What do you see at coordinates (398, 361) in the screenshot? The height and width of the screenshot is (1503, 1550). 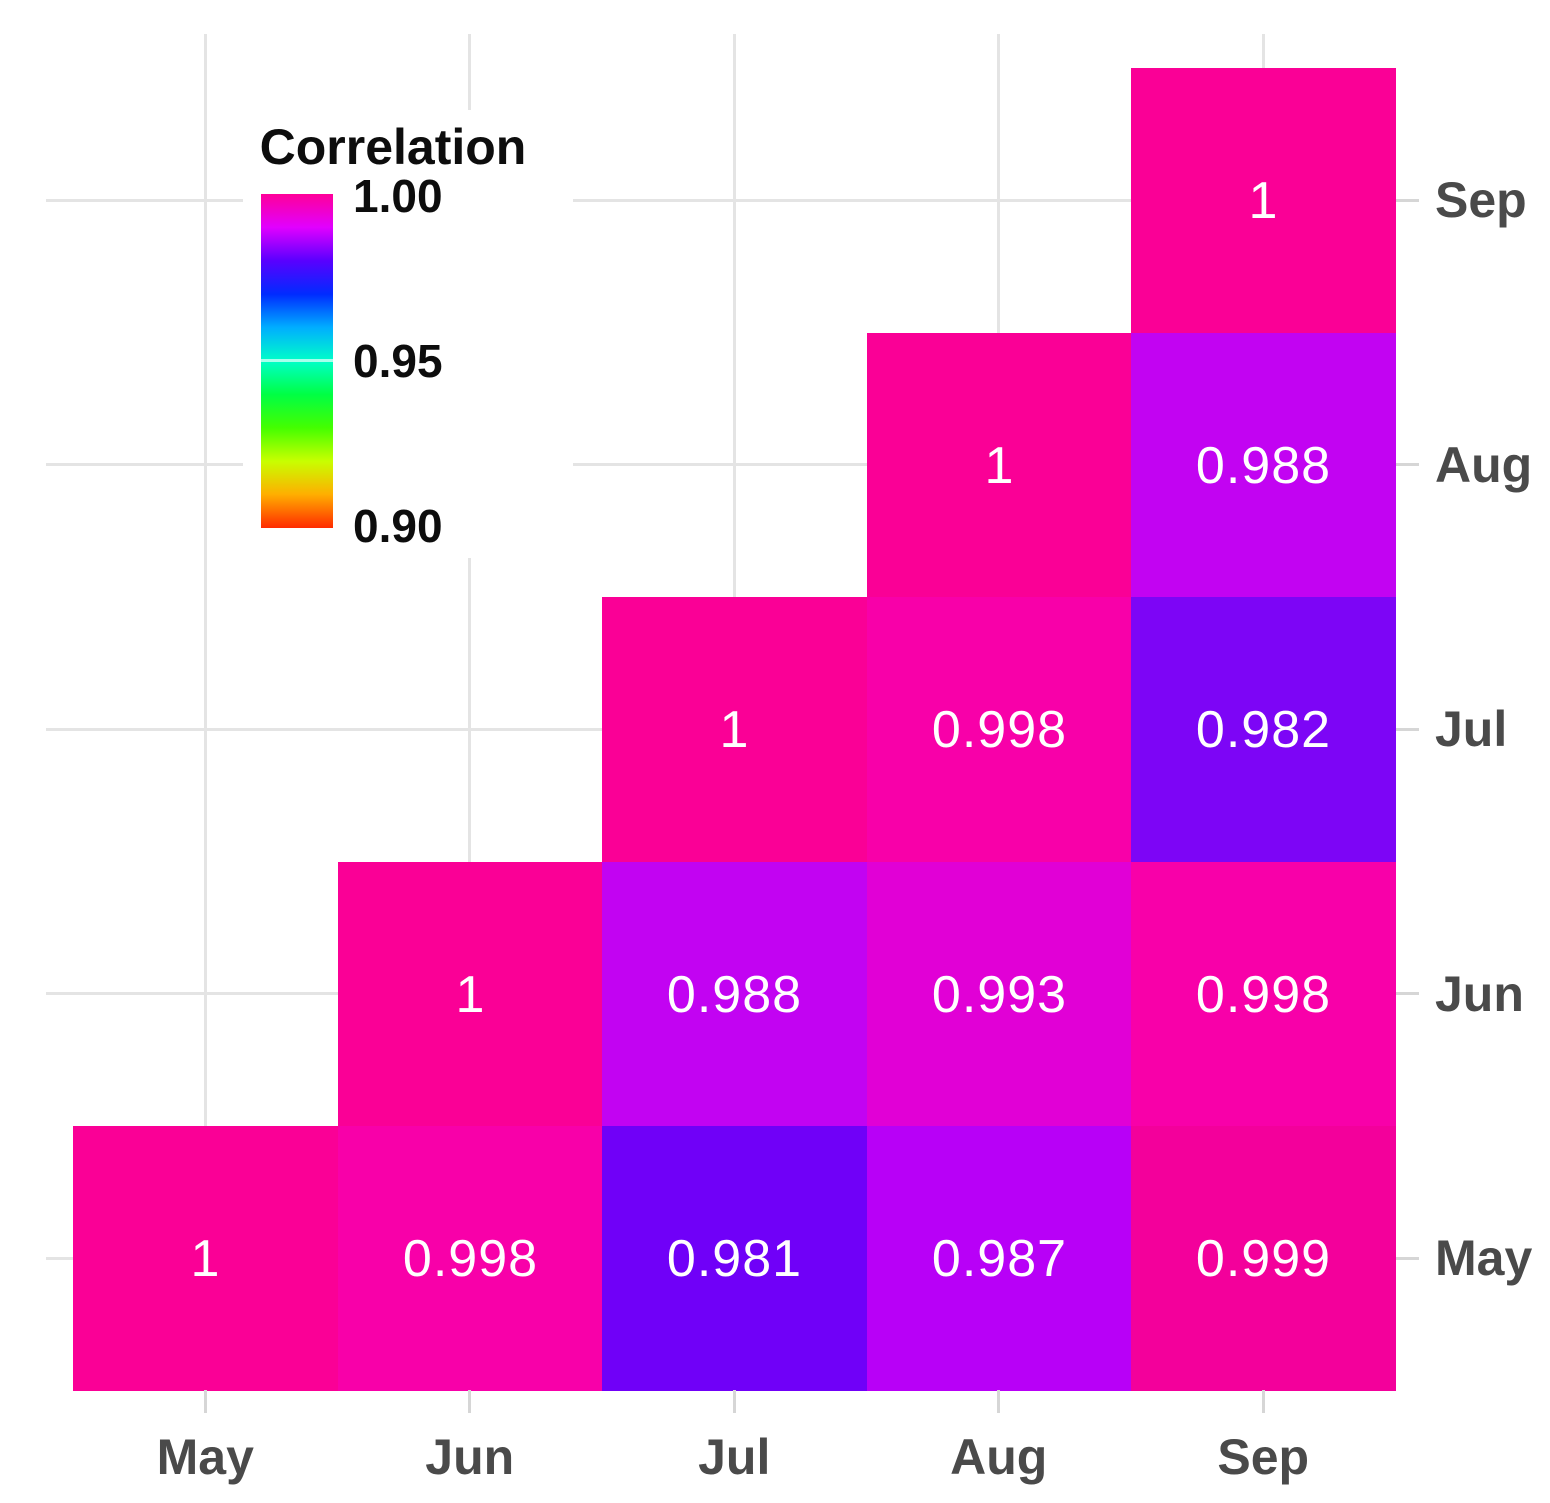 I see `legend-tick-label-mid: 0.95` at bounding box center [398, 361].